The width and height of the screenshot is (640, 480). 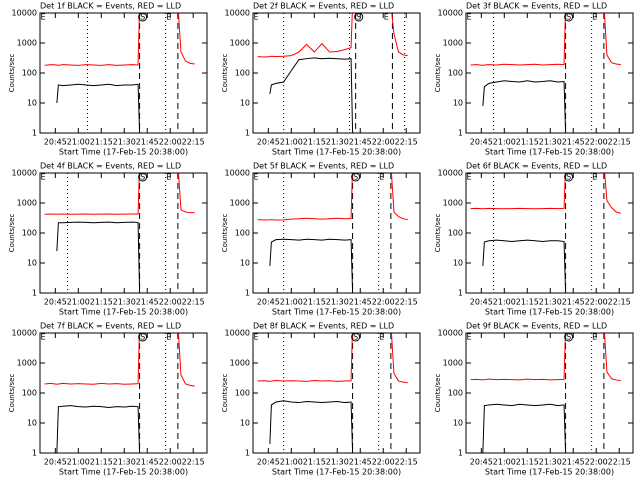 What do you see at coordinates (110, 166) in the screenshot?
I see `chart-title: Det 4f BLACK = Events, RED = LLD` at bounding box center [110, 166].